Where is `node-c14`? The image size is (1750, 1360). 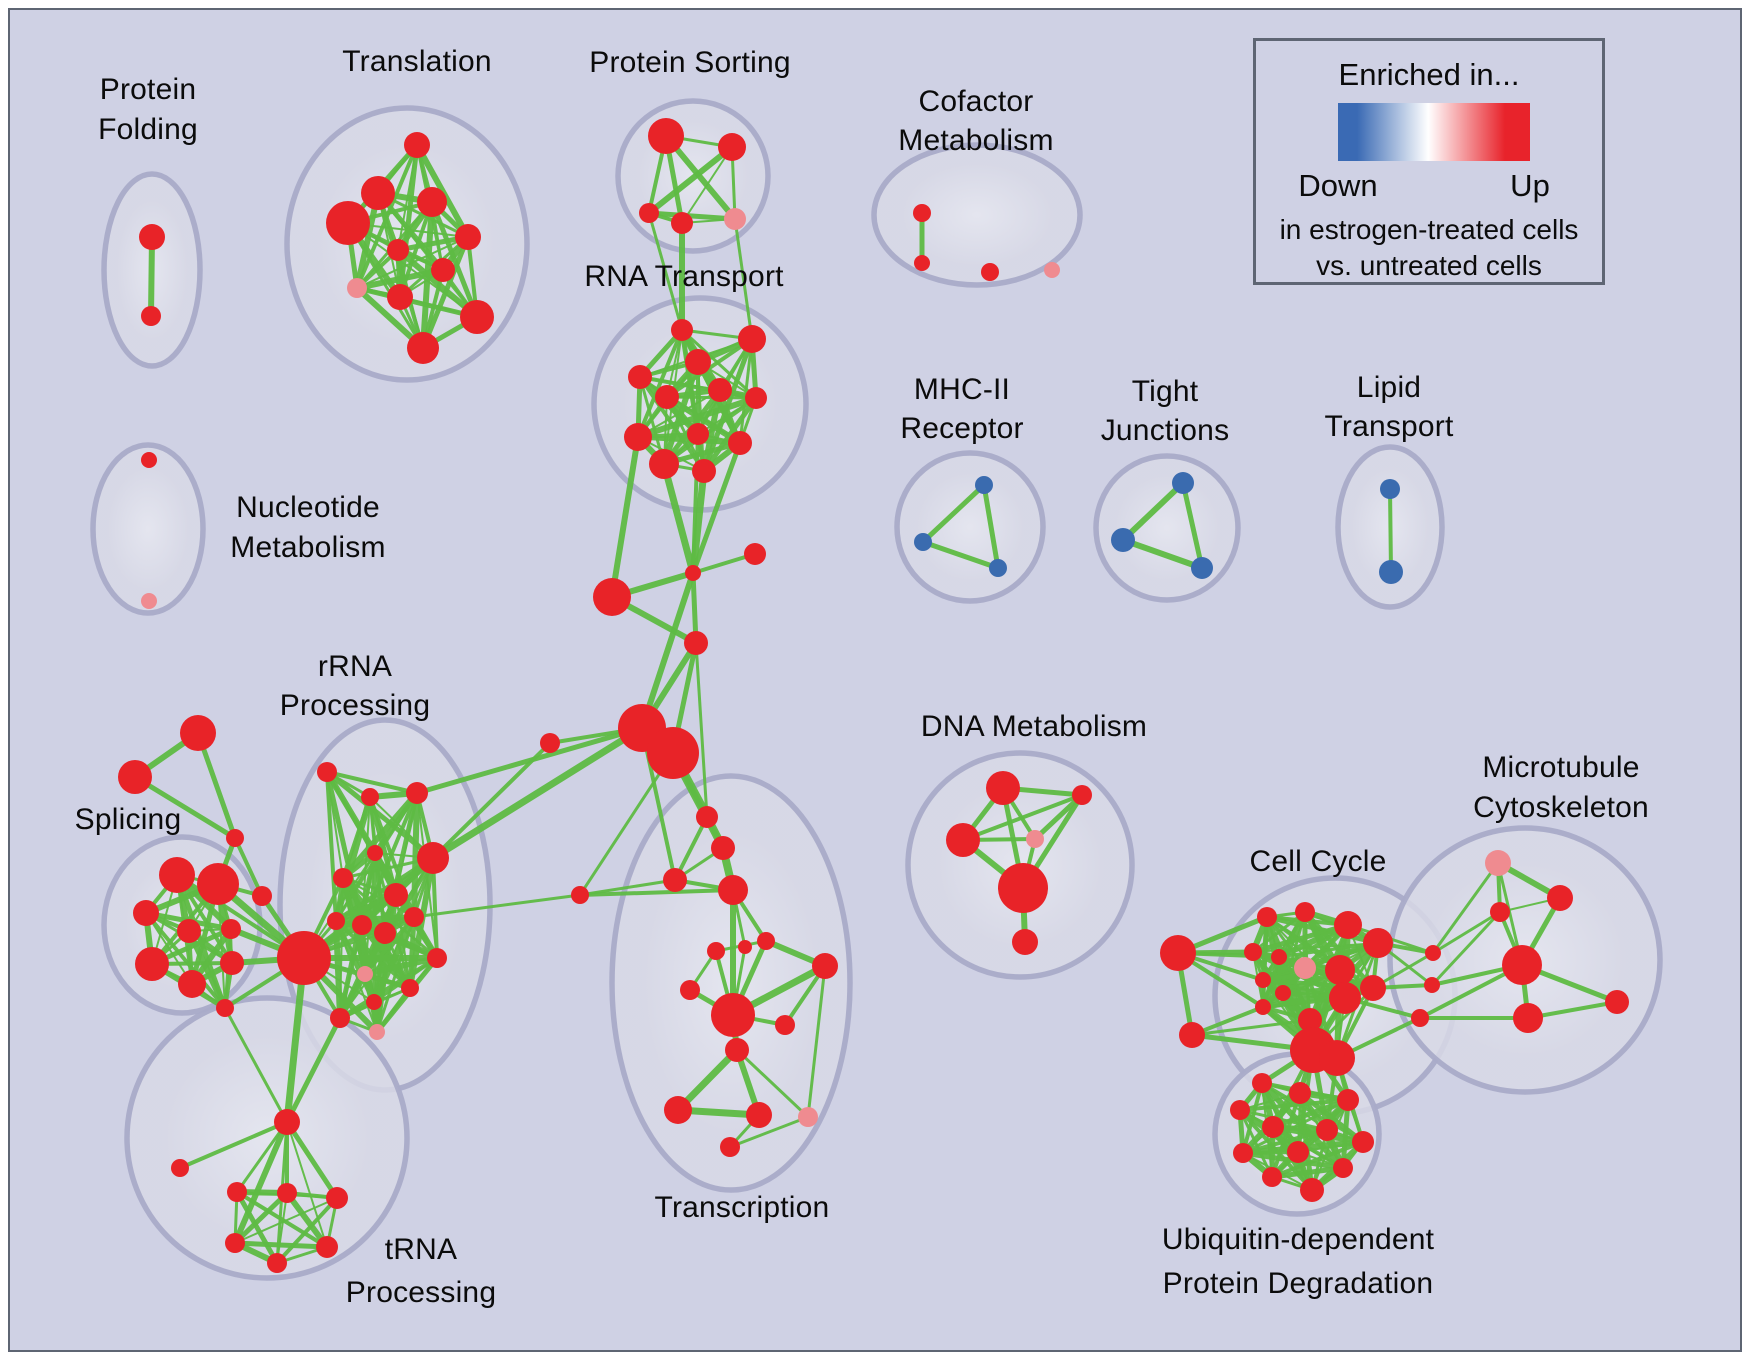 node-c14 is located at coordinates (1310, 1020).